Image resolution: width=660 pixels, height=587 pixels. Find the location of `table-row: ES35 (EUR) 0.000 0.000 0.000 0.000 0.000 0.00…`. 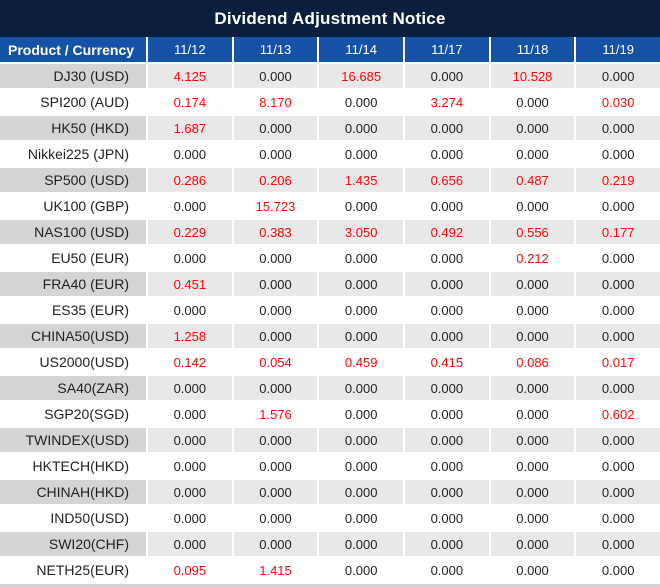

table-row: ES35 (EUR) 0.000 0.000 0.000 0.000 0.000 0.00… is located at coordinates (330, 311).